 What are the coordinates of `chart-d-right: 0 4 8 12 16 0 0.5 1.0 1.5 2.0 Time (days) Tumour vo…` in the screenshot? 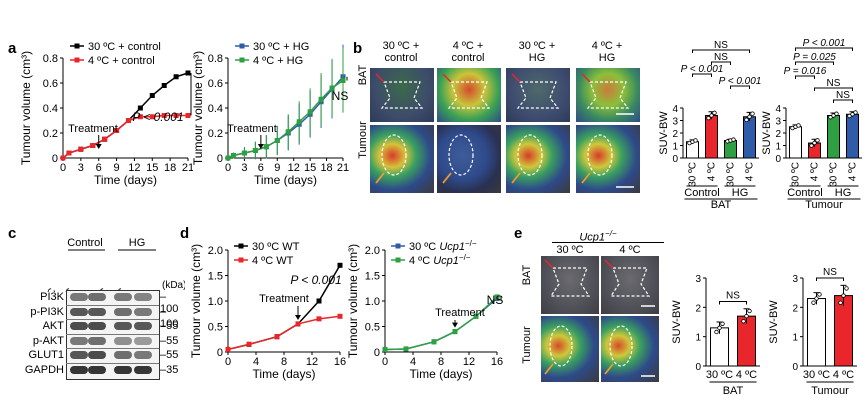 It's located at (424, 310).